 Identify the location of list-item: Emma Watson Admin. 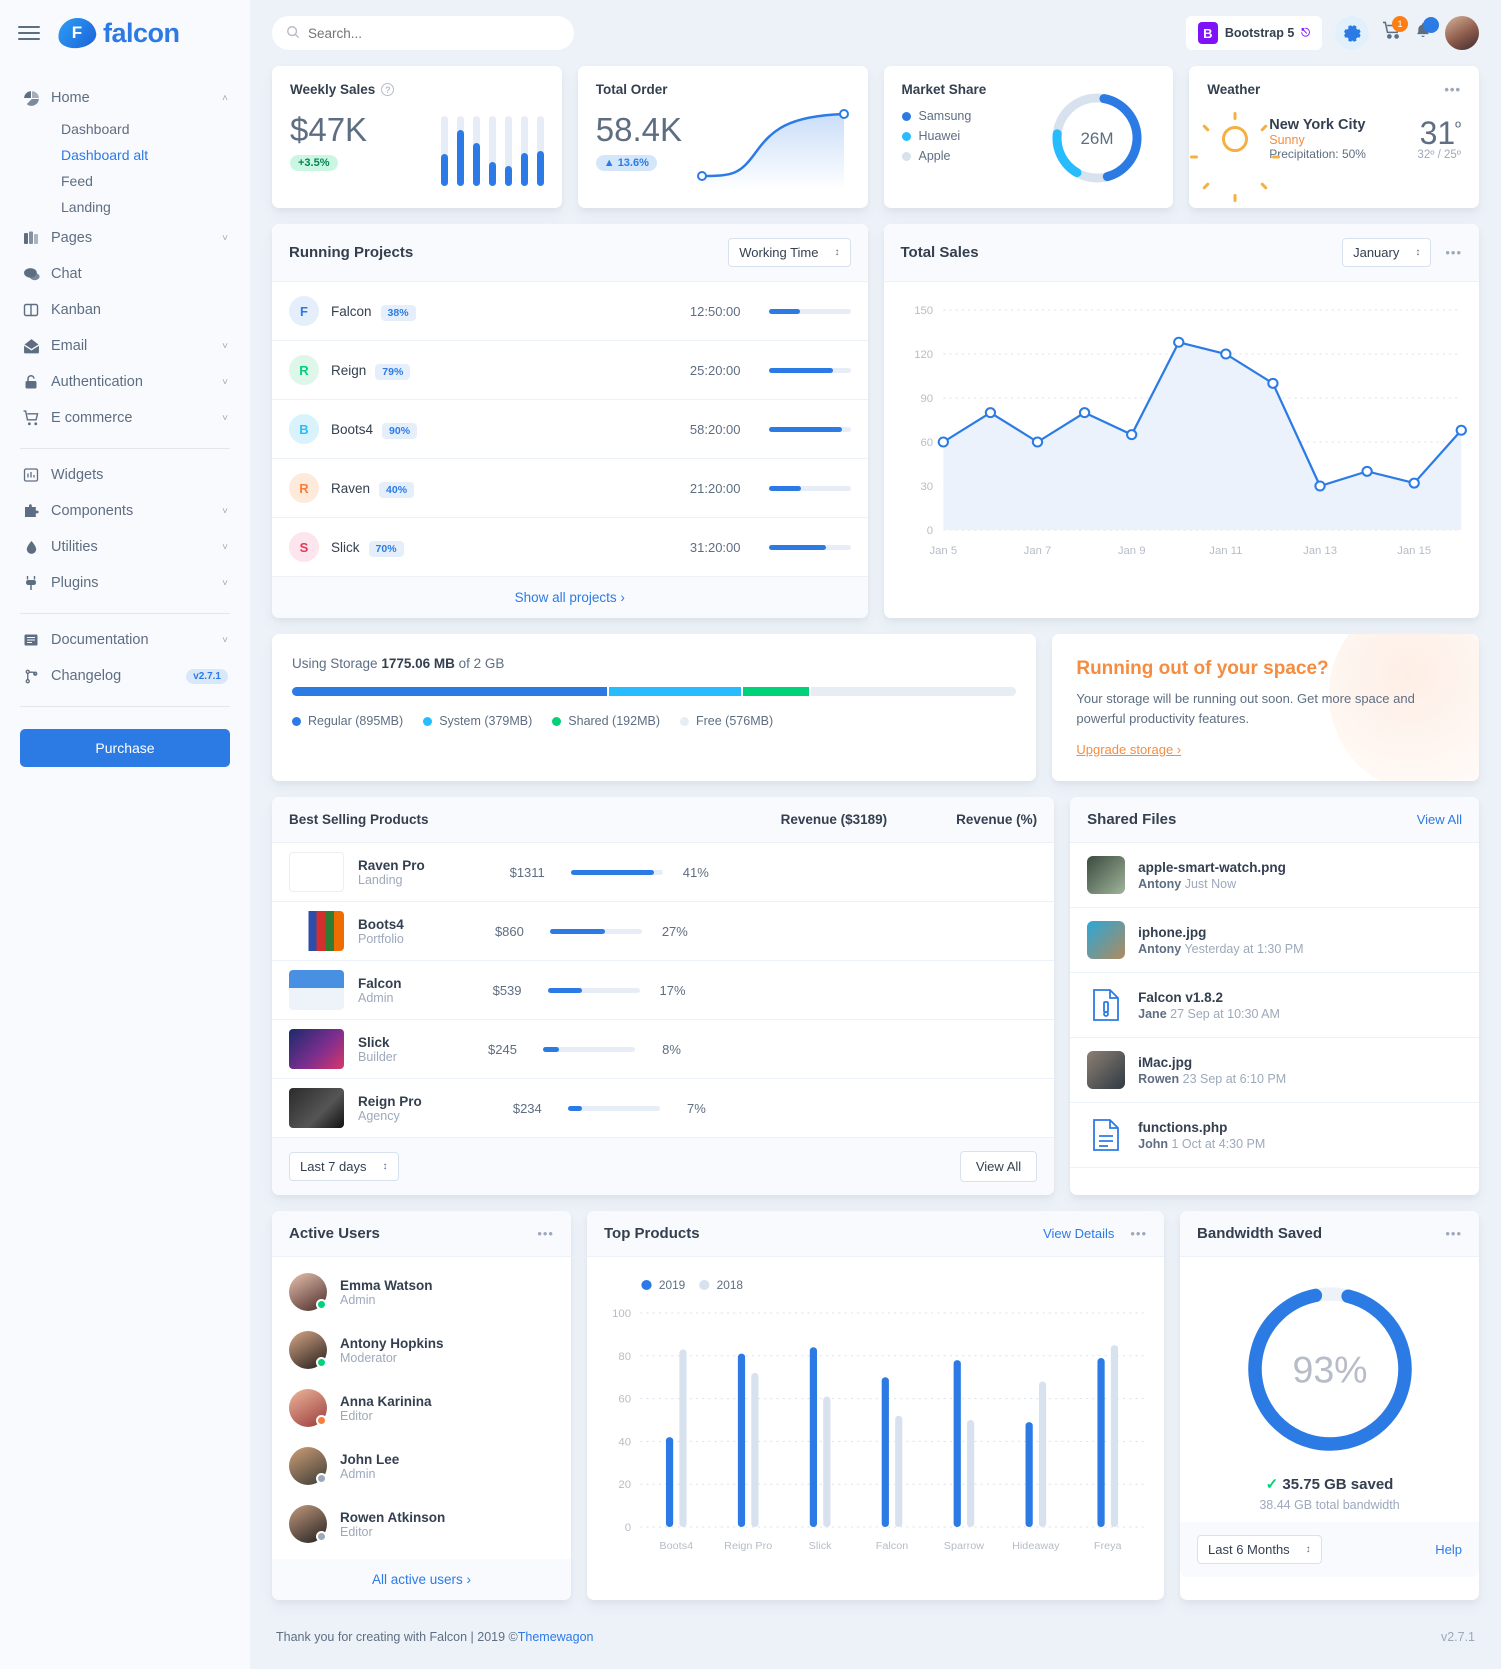
(421, 1292).